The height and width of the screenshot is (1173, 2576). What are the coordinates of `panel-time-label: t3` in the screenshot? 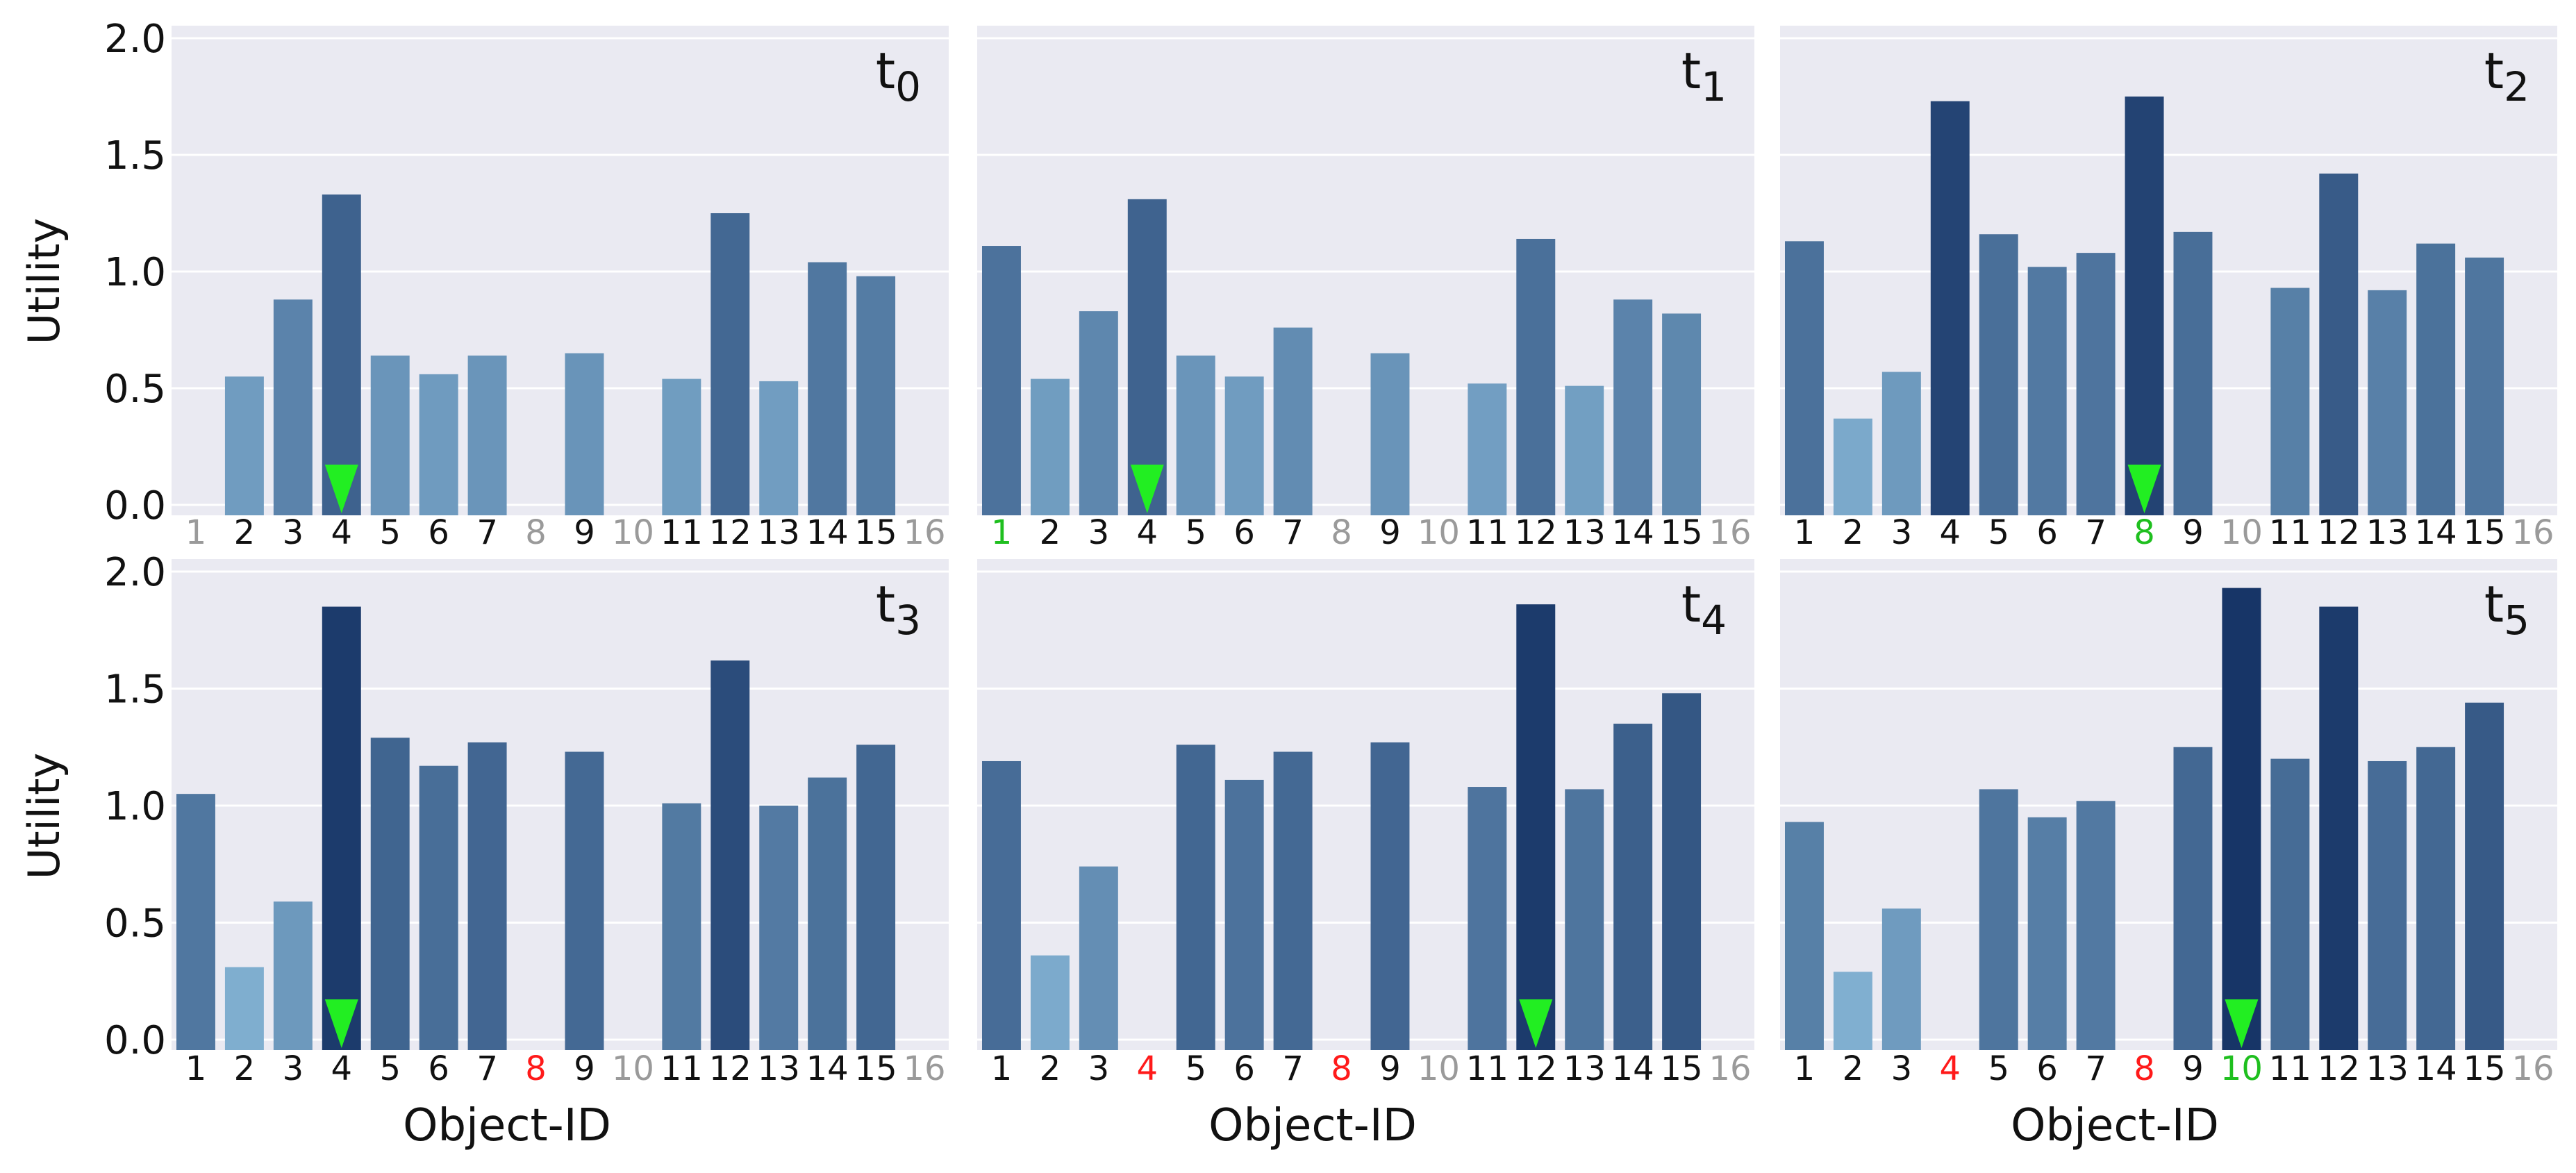 It's located at (898, 609).